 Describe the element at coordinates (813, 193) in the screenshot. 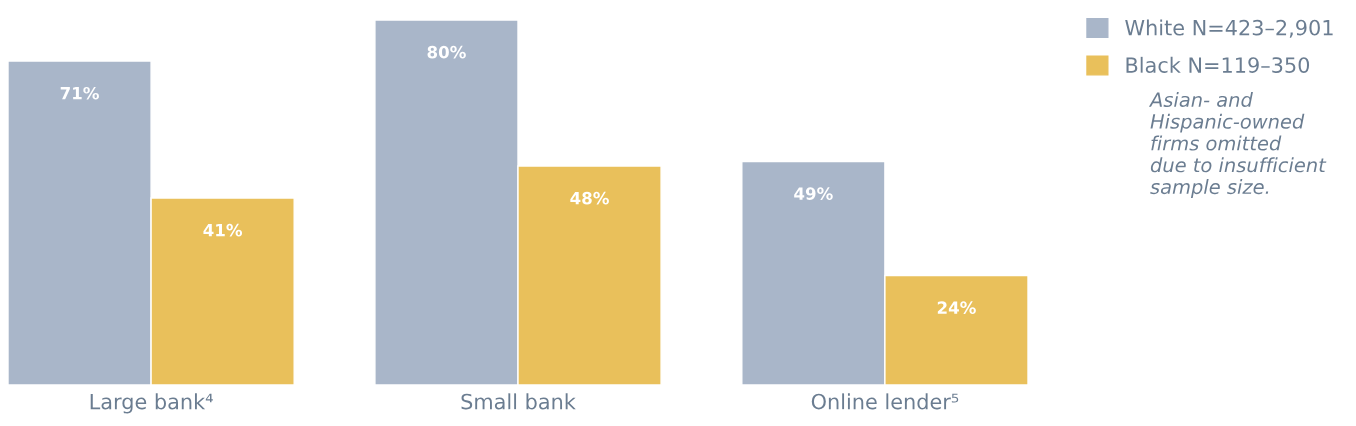

I see `data-label: 49%` at that location.